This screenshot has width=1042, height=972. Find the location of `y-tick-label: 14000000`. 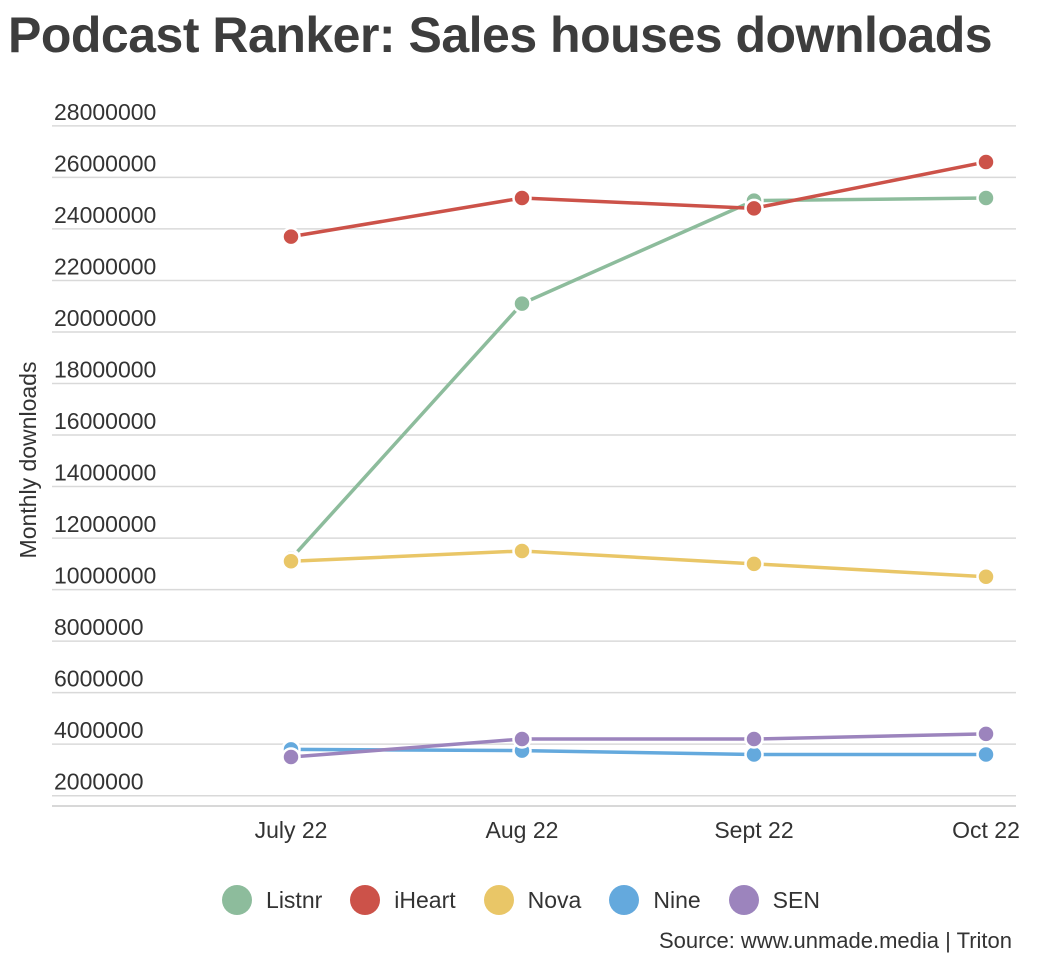

y-tick-label: 14000000 is located at coordinates (105, 473).